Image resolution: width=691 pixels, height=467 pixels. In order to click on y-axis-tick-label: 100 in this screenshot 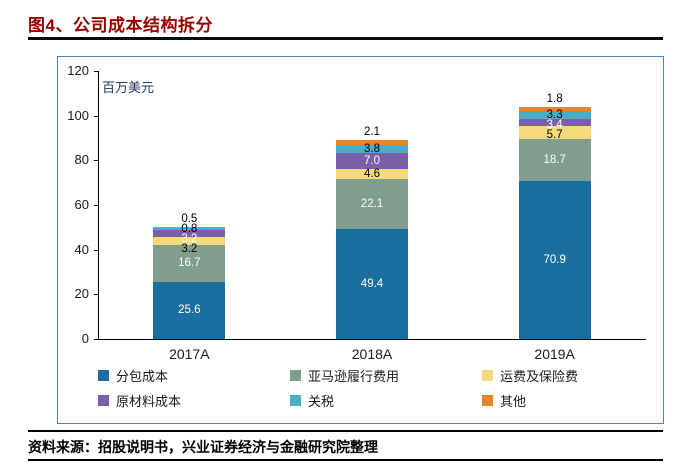, I will do `click(78, 115)`.